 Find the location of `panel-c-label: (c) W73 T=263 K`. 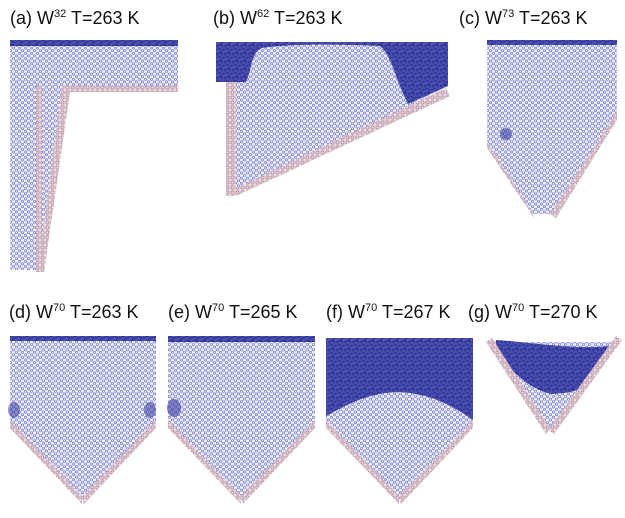

panel-c-label: (c) W73 T=263 K is located at coordinates (523, 18).